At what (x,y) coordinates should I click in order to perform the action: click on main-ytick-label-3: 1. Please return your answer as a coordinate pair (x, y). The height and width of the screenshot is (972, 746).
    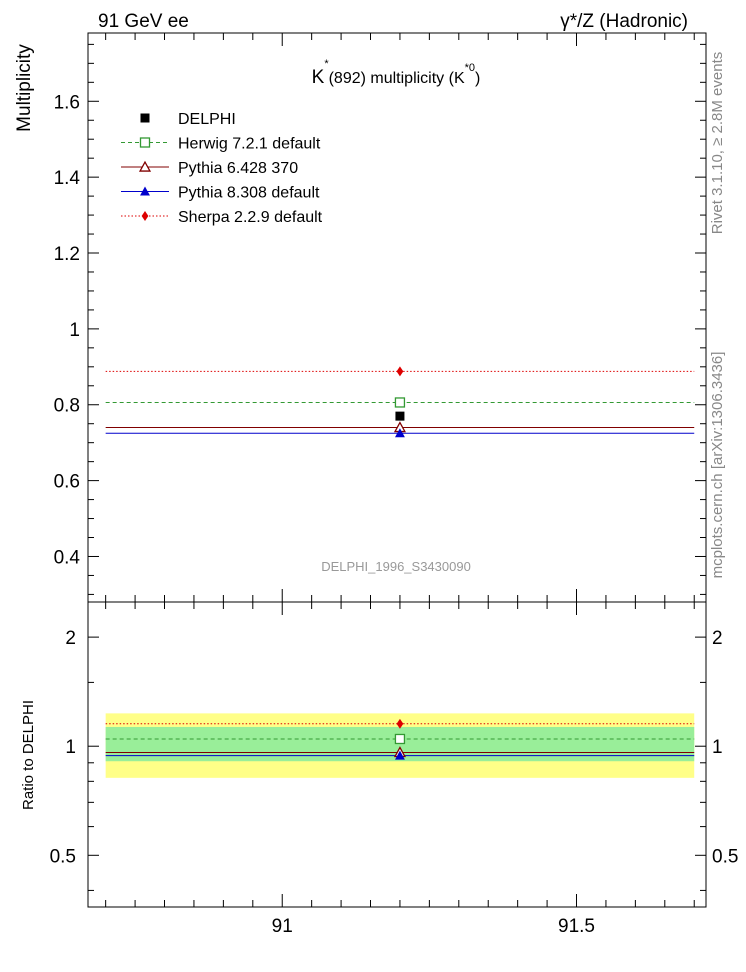
    Looking at the image, I should click on (74, 330).